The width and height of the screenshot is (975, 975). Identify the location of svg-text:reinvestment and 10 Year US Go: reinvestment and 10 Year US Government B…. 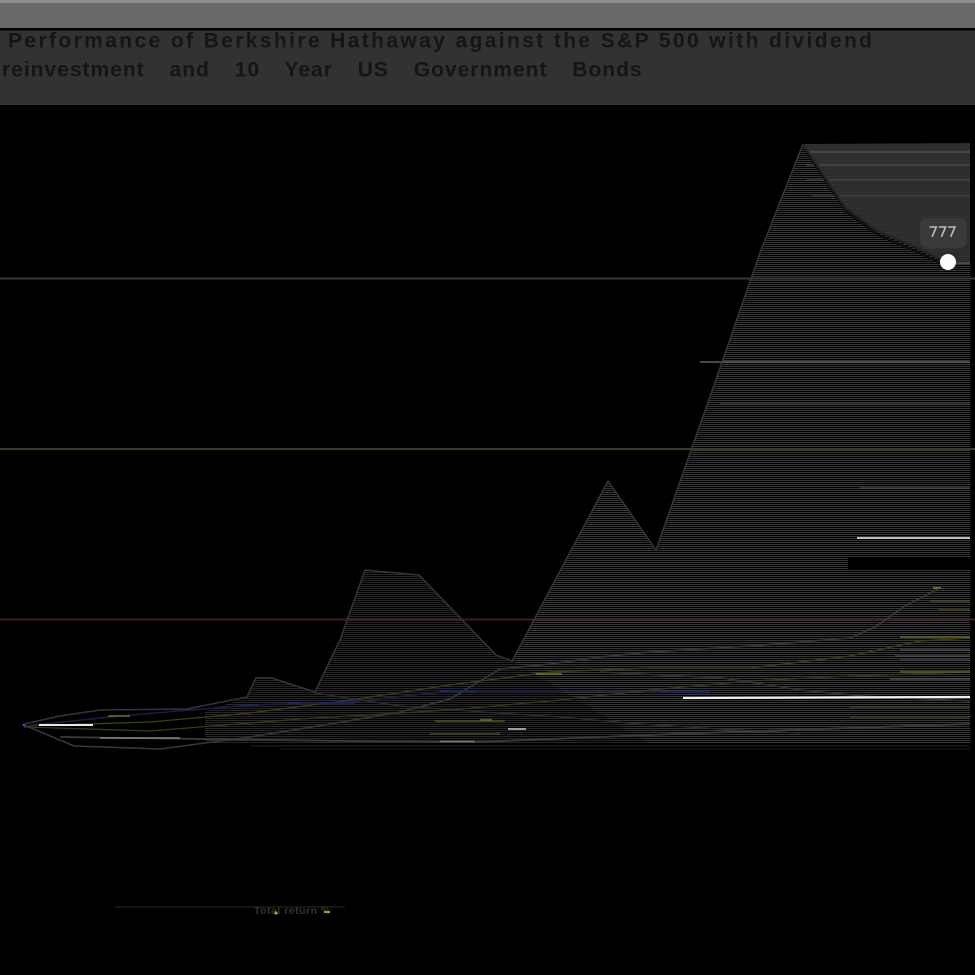
(322, 70).